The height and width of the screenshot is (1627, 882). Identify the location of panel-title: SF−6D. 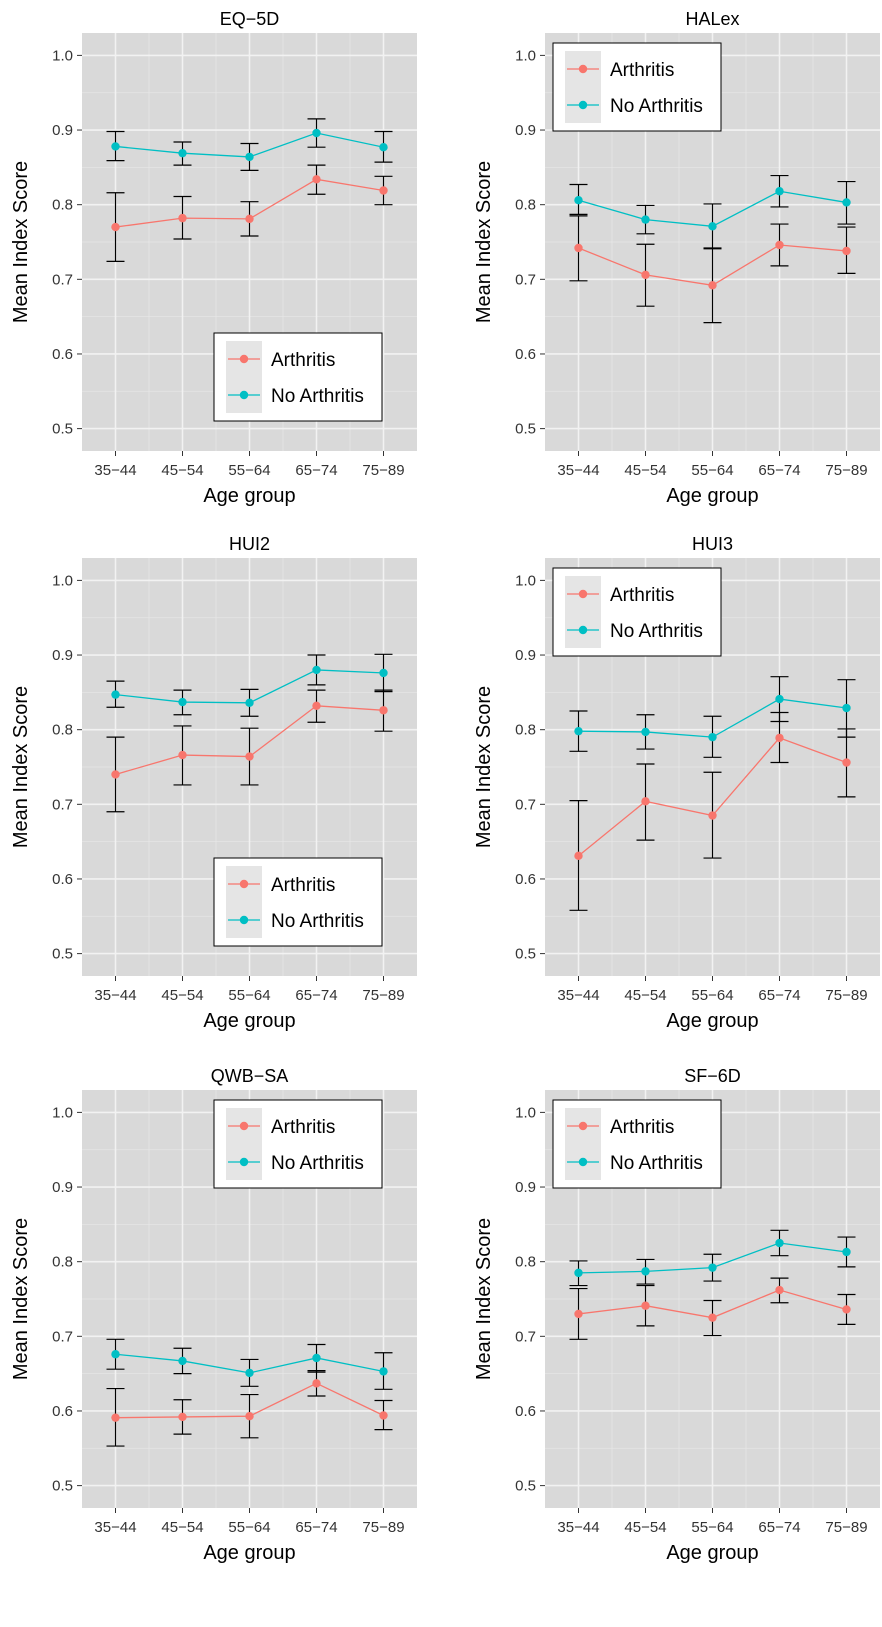
(712, 1076).